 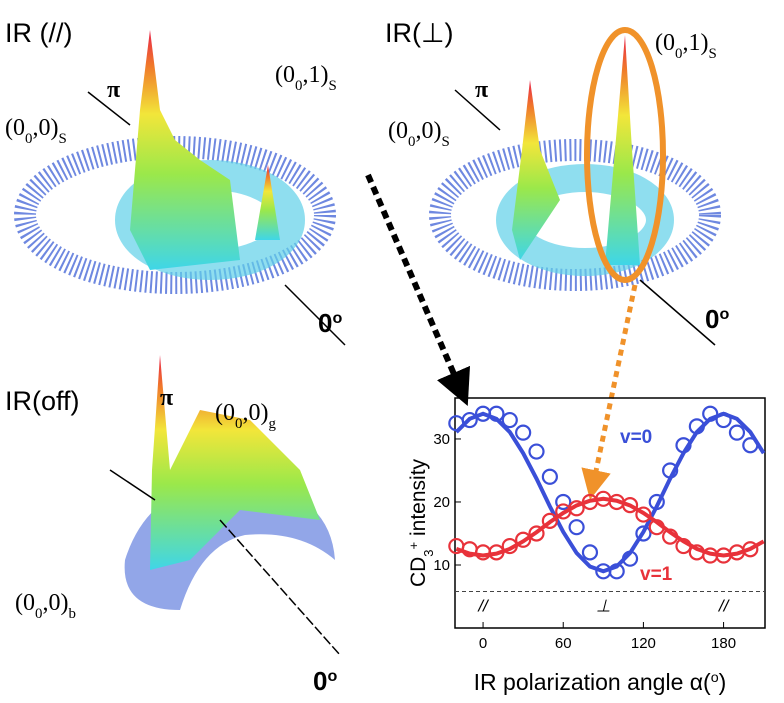 I want to click on peak-annotation: (00,0)g, so click(x=245, y=416).